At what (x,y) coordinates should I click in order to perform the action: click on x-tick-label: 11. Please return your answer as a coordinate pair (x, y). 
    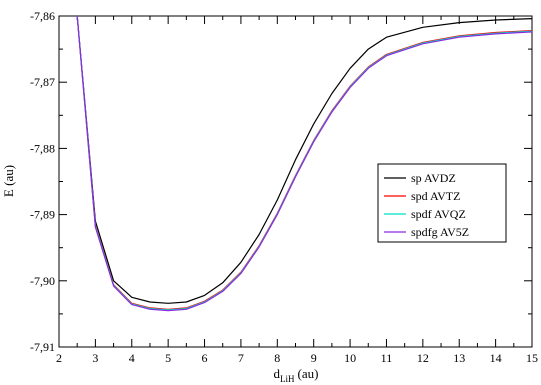
    Looking at the image, I should click on (387, 358).